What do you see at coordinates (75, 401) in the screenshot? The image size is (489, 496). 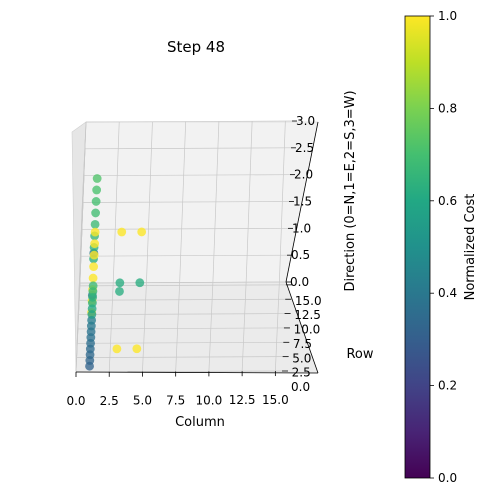 I see `x-tick-label: 0.0` at bounding box center [75, 401].